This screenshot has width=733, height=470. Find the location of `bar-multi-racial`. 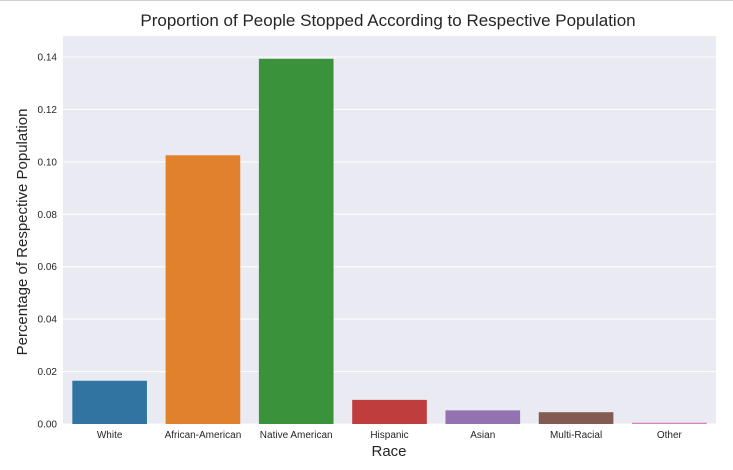

bar-multi-racial is located at coordinates (576, 418).